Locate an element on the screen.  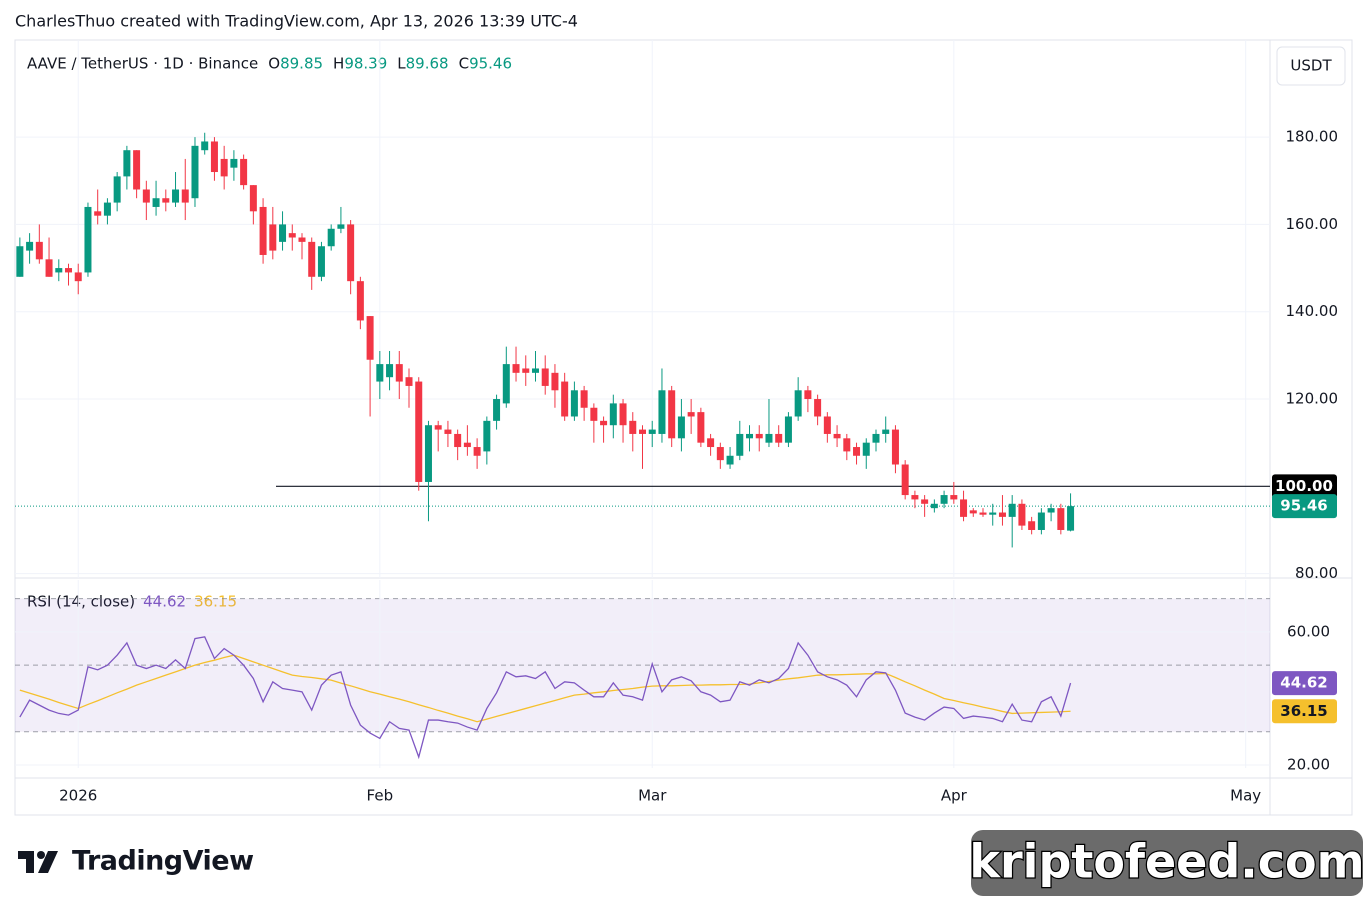
ohlc-letter: C is located at coordinates (464, 64).